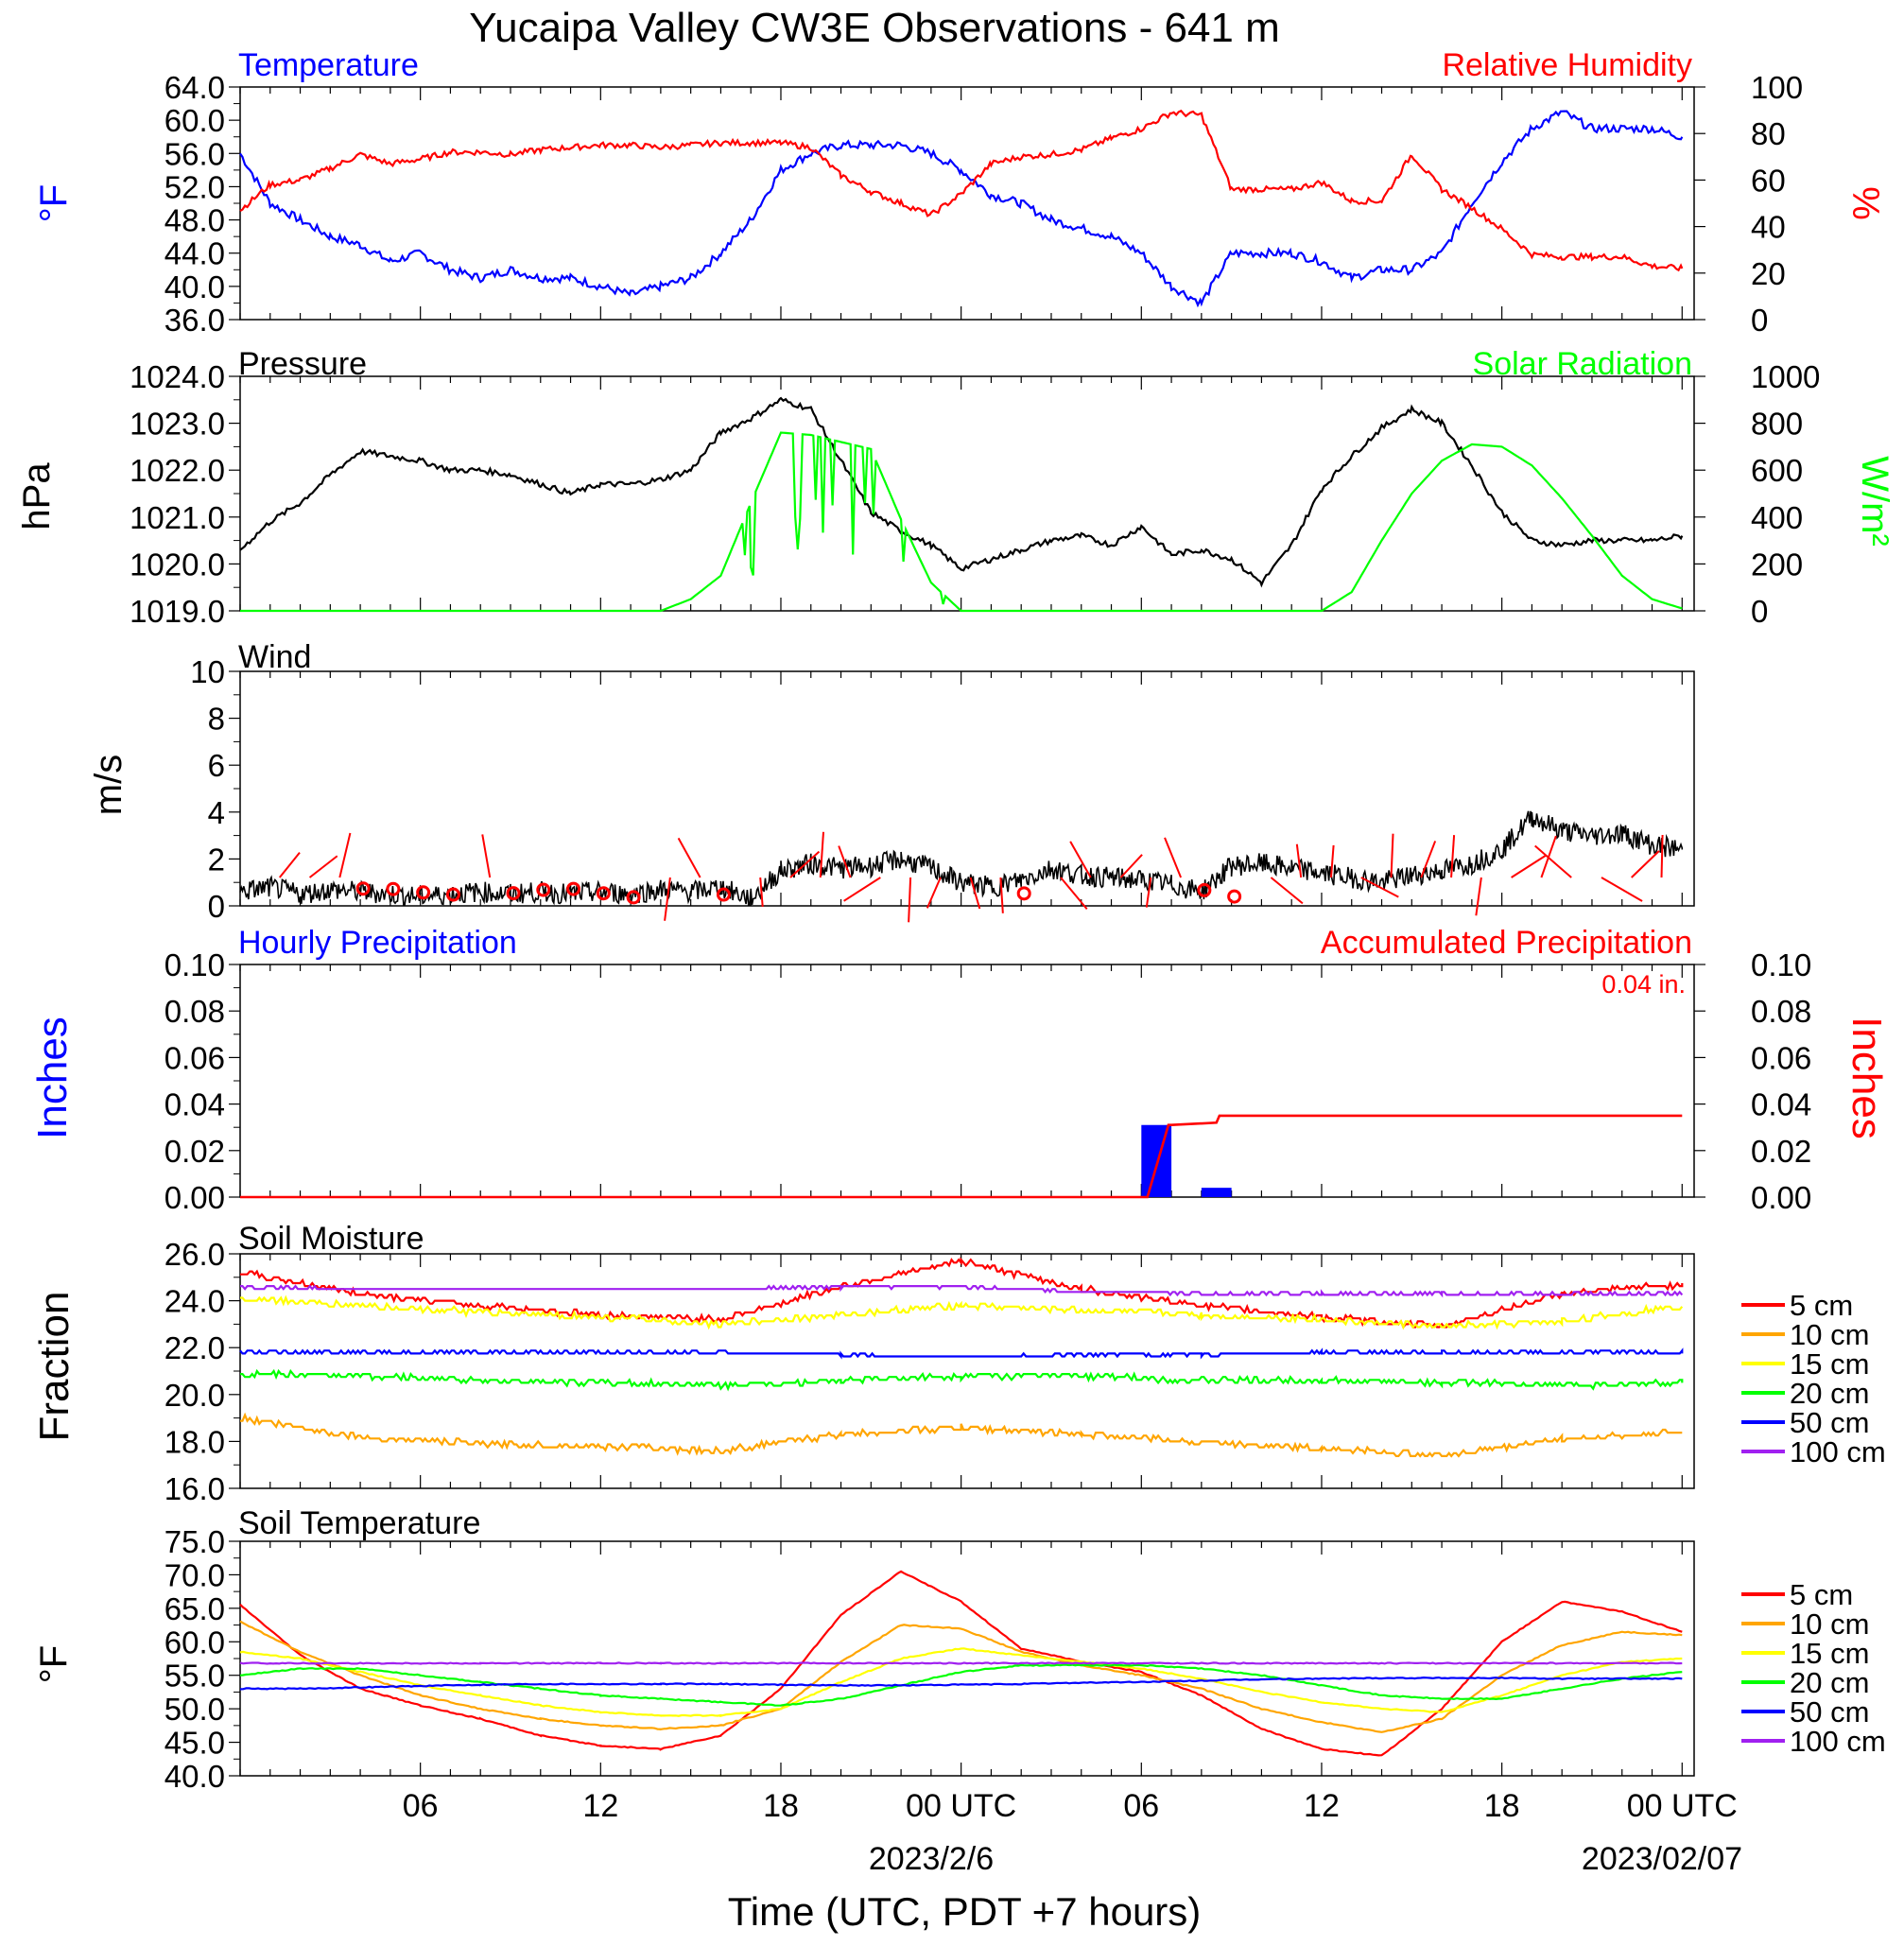 This screenshot has height=1946, width=1904. What do you see at coordinates (1156, 1161) in the screenshot?
I see `hourly-precip-bar` at bounding box center [1156, 1161].